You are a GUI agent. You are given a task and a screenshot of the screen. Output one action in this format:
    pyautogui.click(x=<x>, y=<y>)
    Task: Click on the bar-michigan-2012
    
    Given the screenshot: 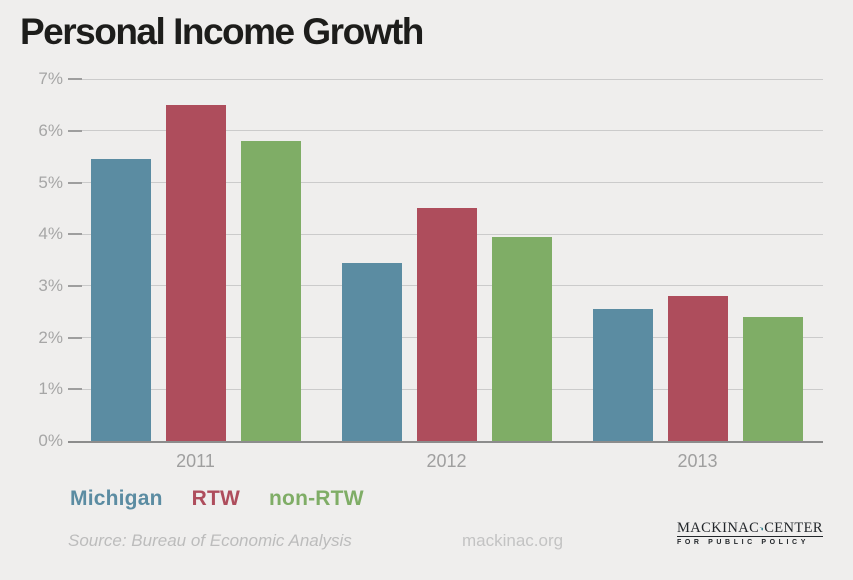 What is the action you would take?
    pyautogui.click(x=372, y=351)
    